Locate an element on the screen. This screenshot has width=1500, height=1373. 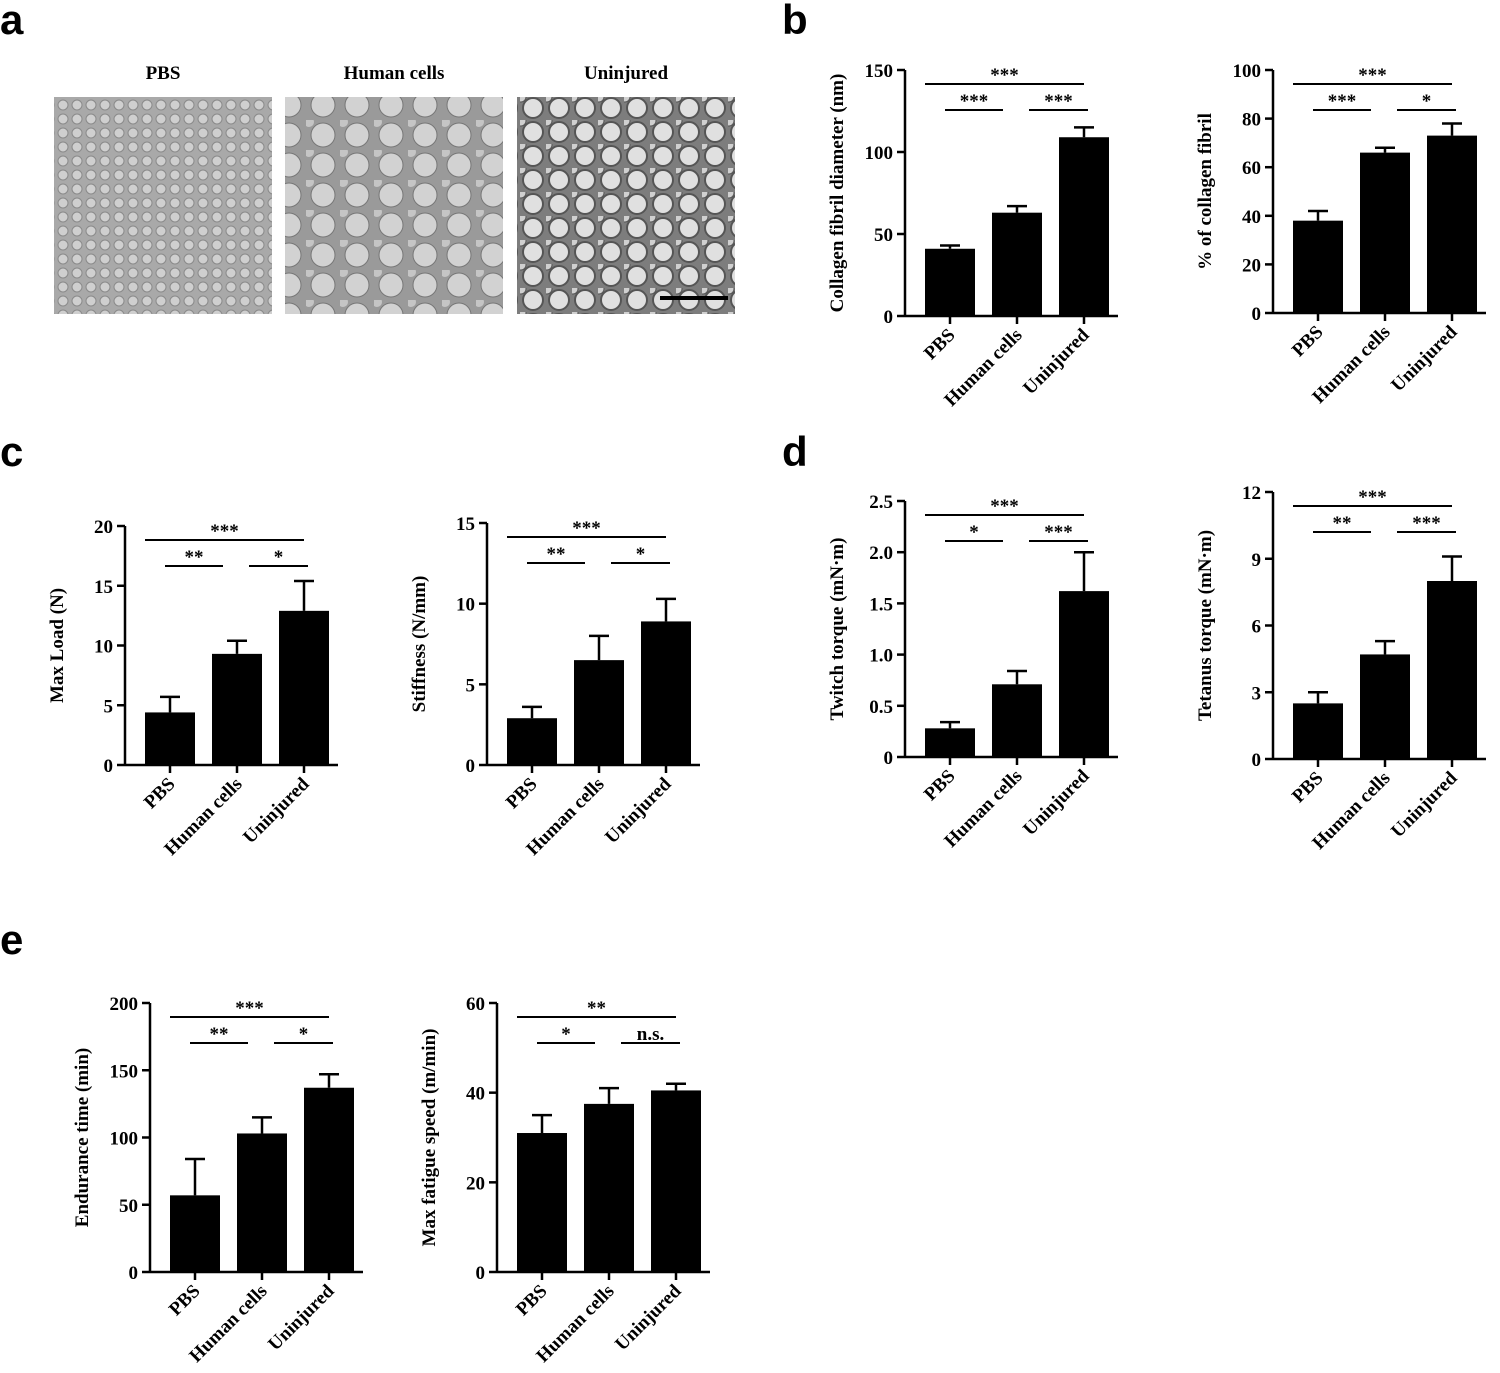
panel-label: d is located at coordinates (795, 451).